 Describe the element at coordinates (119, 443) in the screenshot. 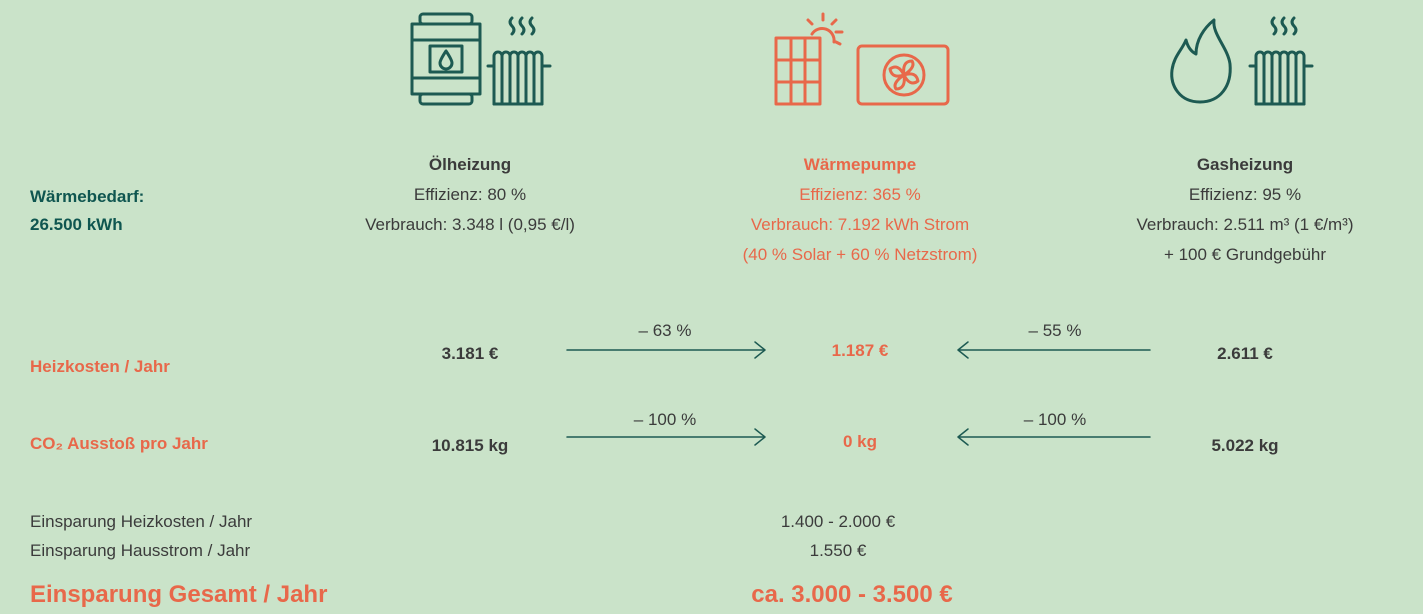

I see `row-label: CO₂ Ausstoß pro Jahr` at that location.